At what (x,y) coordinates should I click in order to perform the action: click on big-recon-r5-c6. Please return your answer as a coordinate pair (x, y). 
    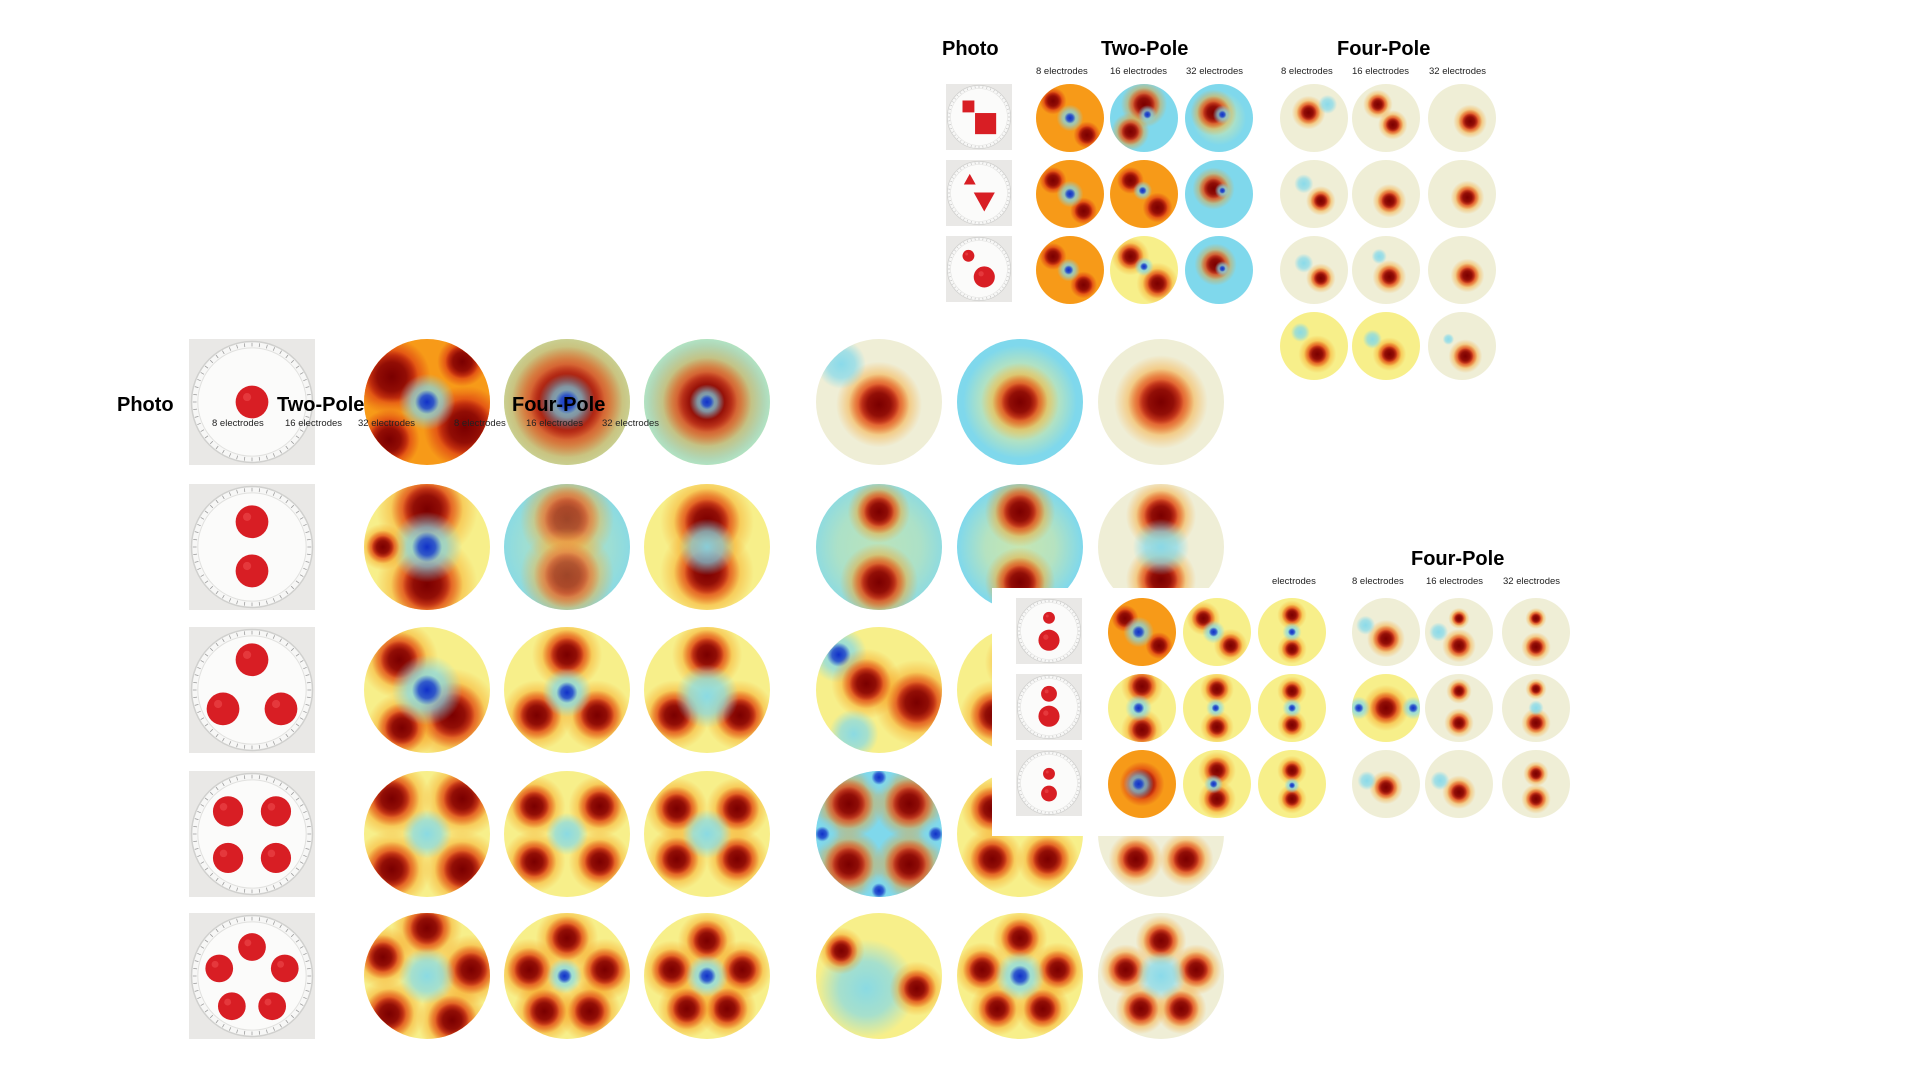
    Looking at the image, I should click on (1161, 976).